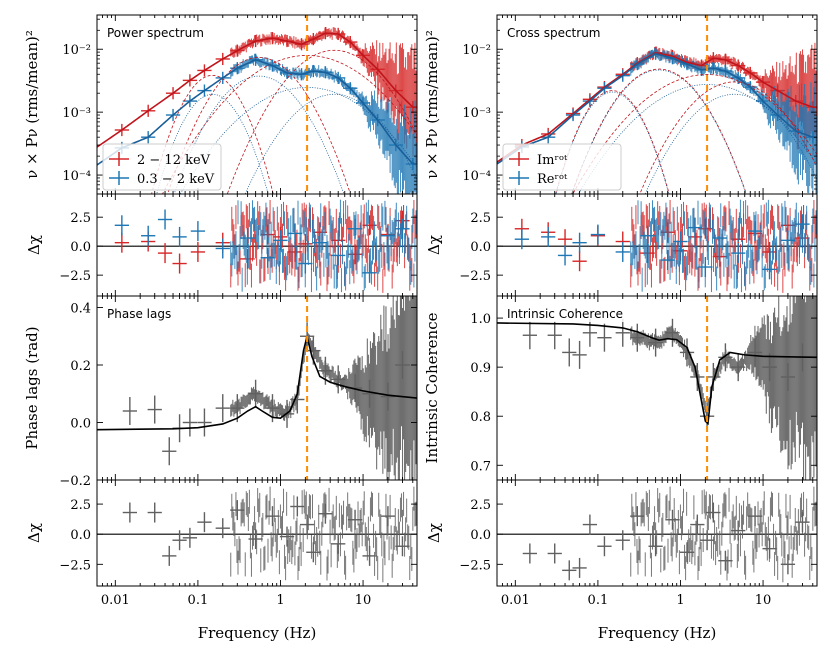 The height and width of the screenshot is (649, 830). Describe the element at coordinates (480, 466) in the screenshot. I see `y-tick-label: 0.7` at that location.